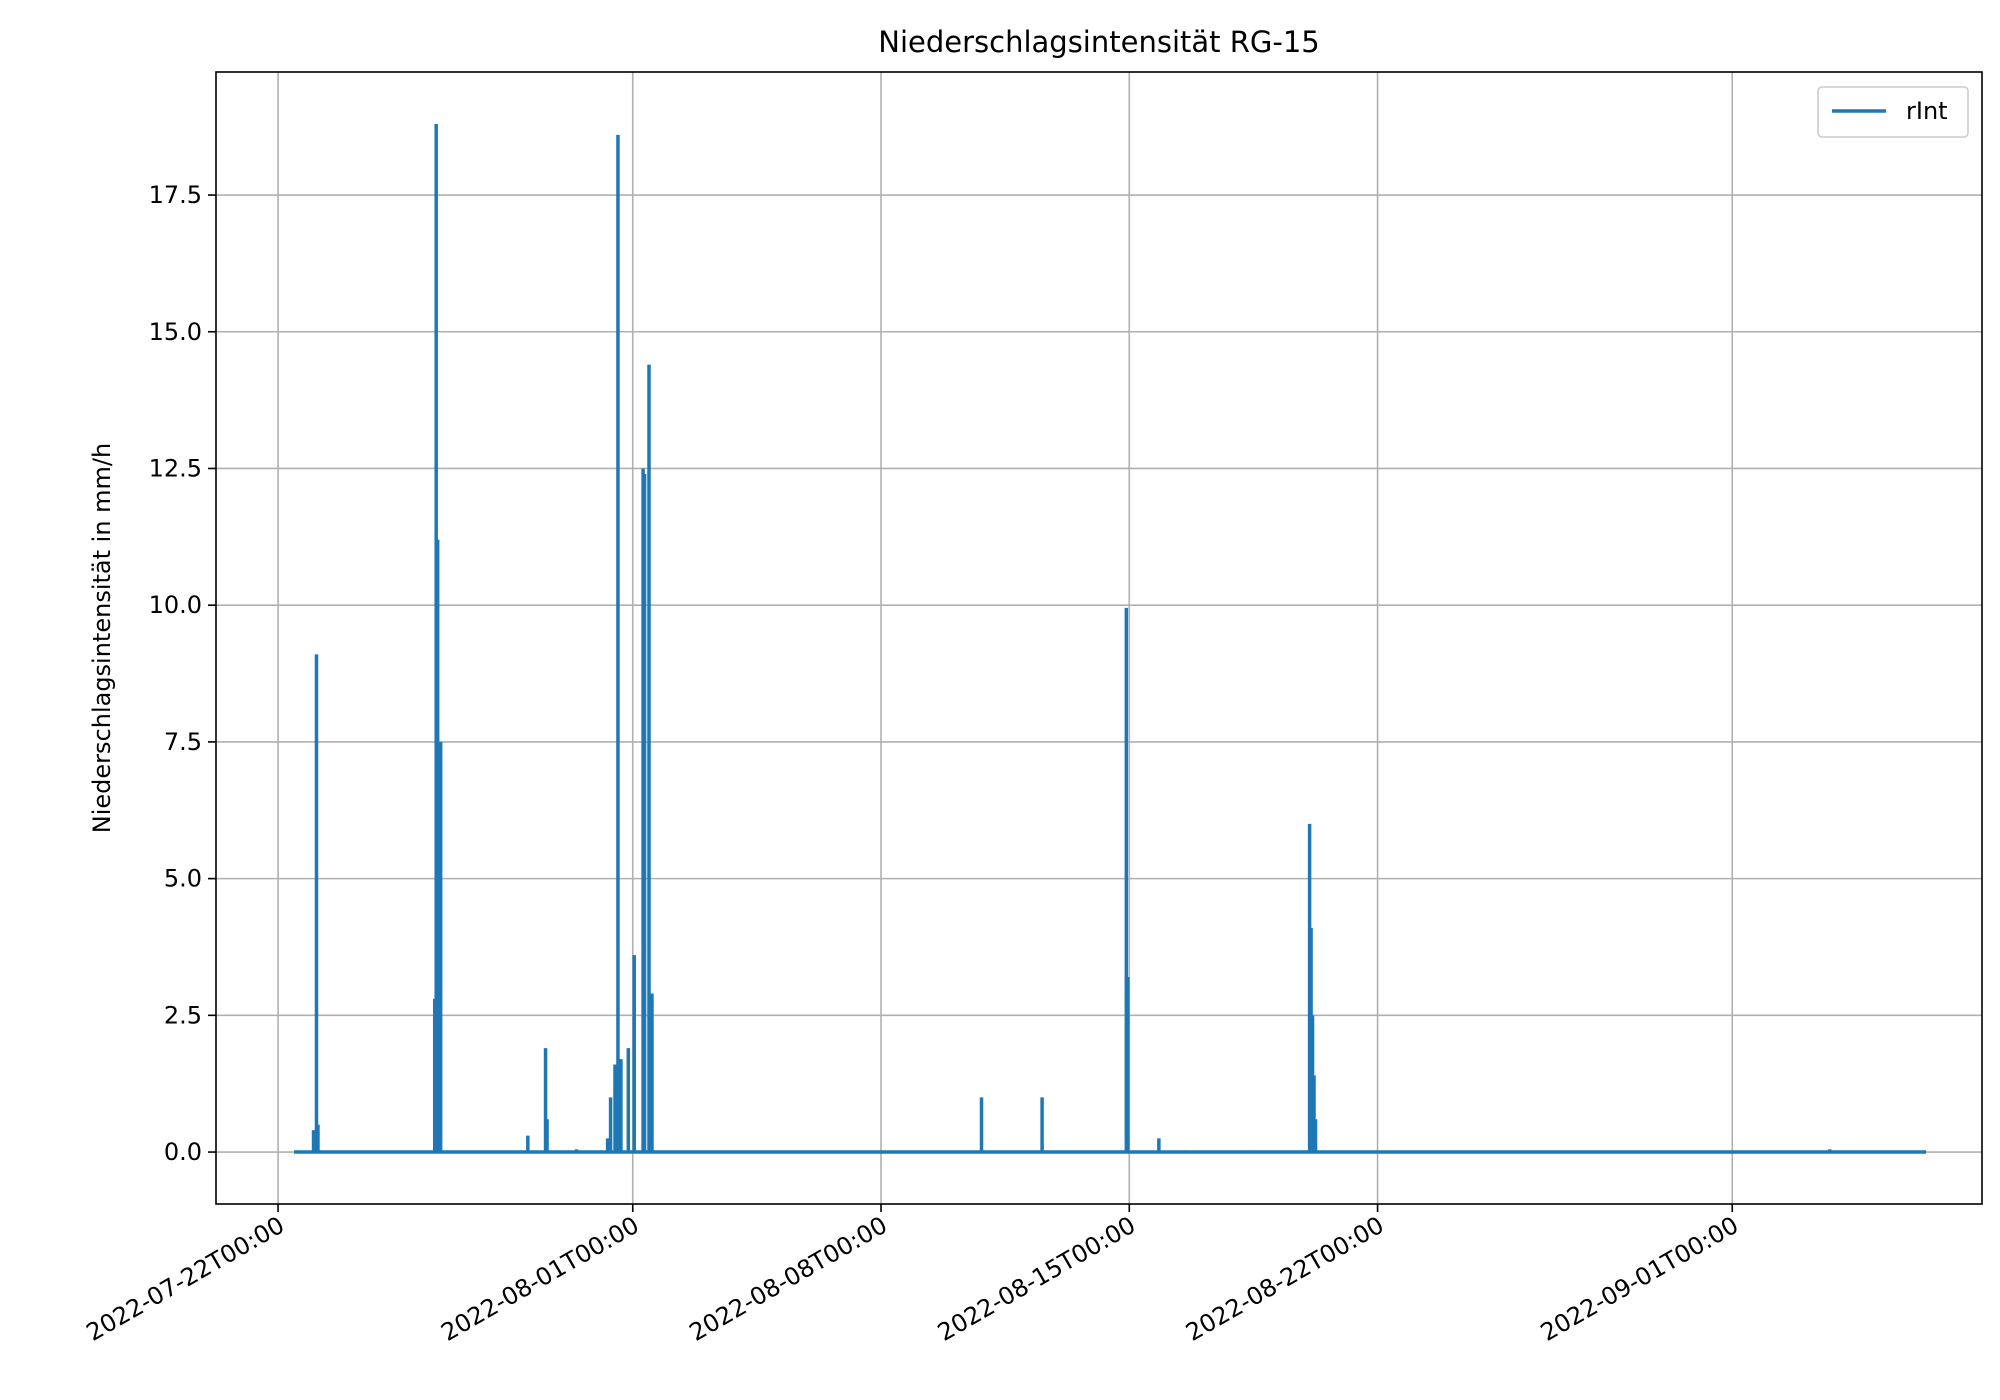  What do you see at coordinates (175, 468) in the screenshot?
I see `y-tick-label: 12.5` at bounding box center [175, 468].